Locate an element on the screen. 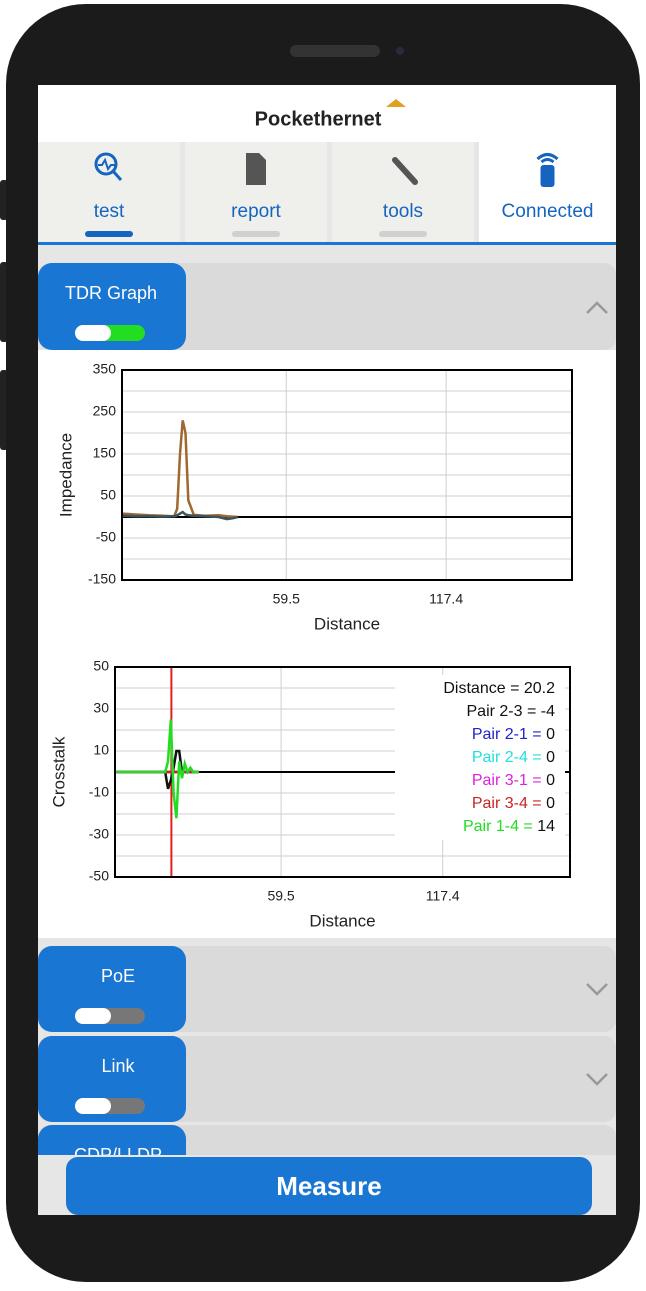  speaker is located at coordinates (335, 51).